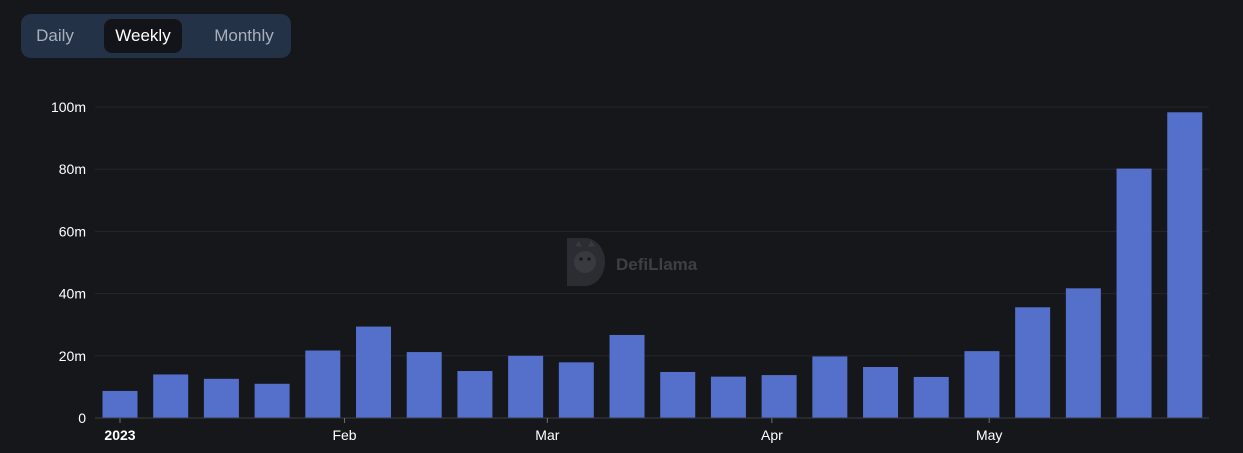  I want to click on llama-logo-icon, so click(586, 262).